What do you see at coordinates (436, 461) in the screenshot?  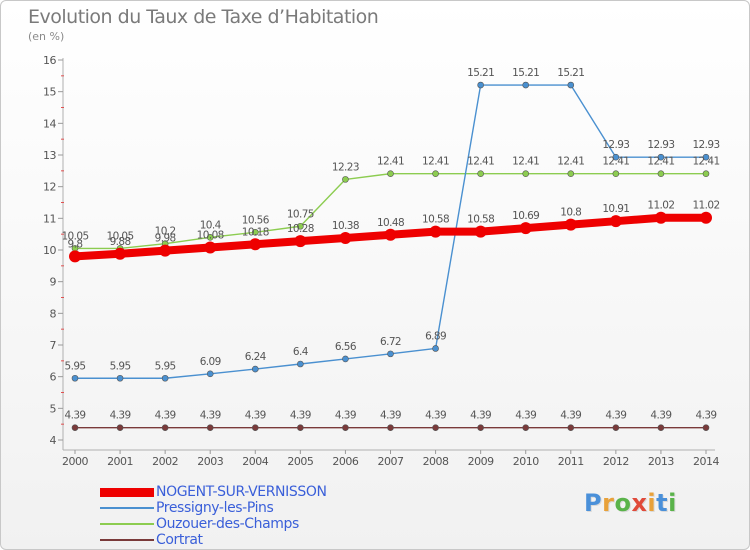 I see `x-tick-label: 2008` at bounding box center [436, 461].